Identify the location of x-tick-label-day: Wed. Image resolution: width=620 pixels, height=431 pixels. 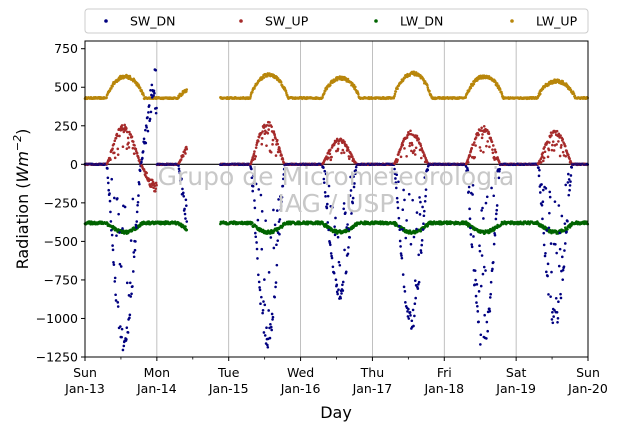
(300, 372).